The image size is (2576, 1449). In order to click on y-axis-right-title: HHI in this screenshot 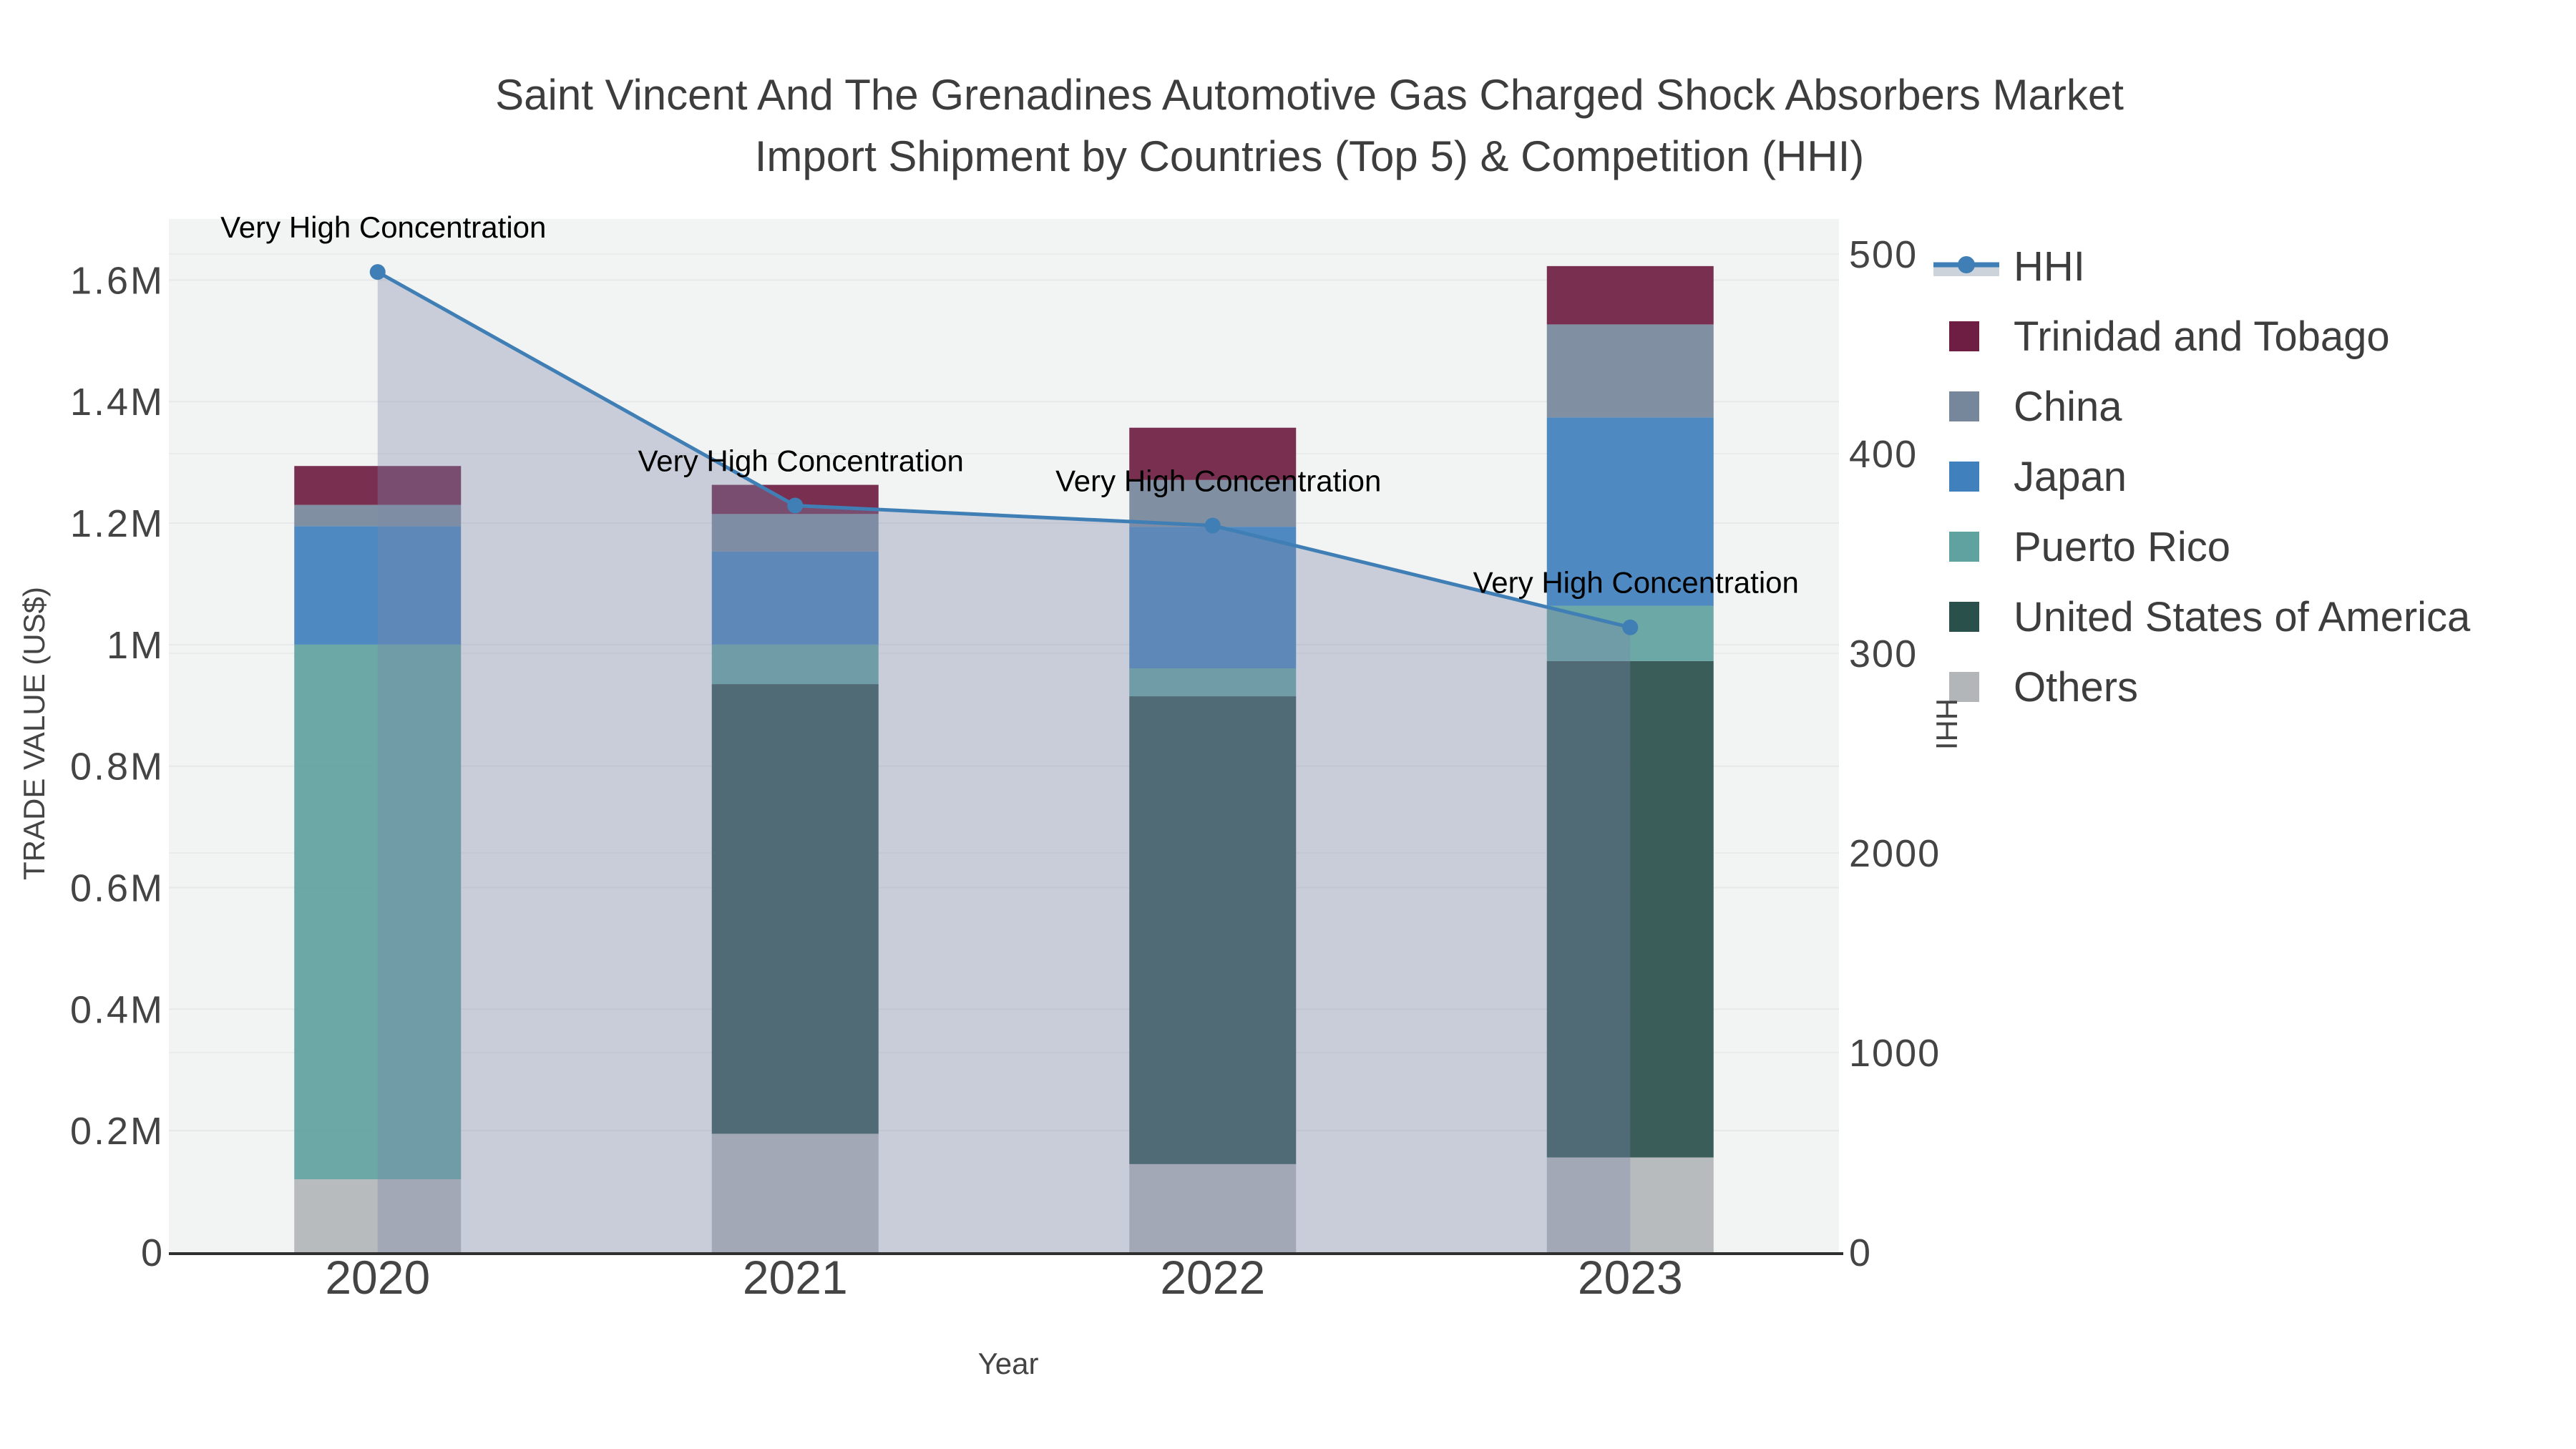, I will do `click(1946, 724)`.